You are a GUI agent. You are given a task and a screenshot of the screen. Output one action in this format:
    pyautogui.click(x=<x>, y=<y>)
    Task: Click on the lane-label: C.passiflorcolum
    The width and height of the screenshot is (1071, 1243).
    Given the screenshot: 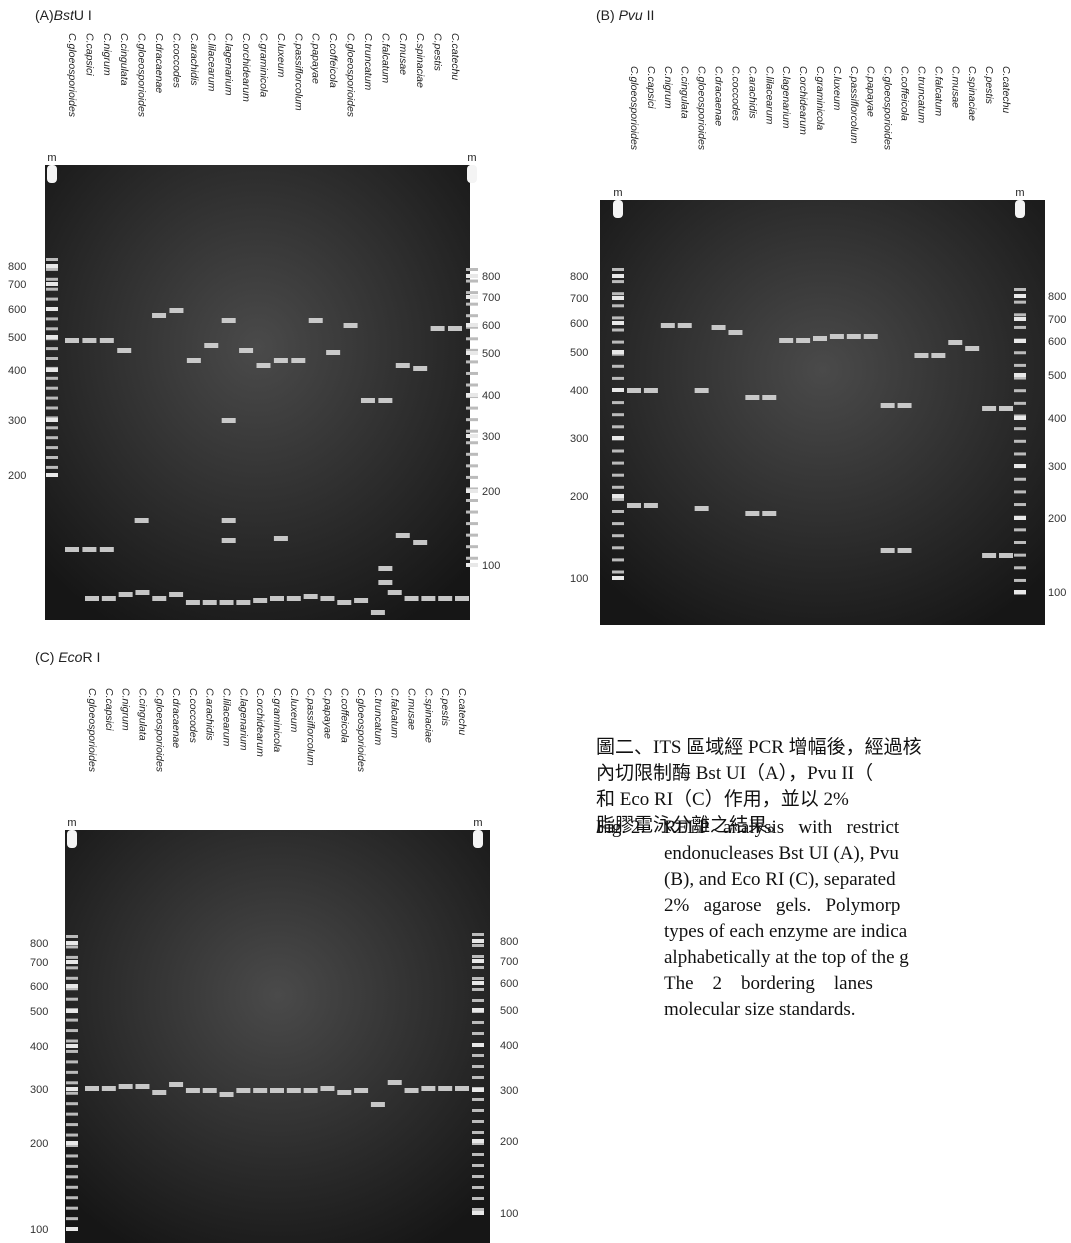 What is the action you would take?
    pyautogui.click(x=854, y=105)
    